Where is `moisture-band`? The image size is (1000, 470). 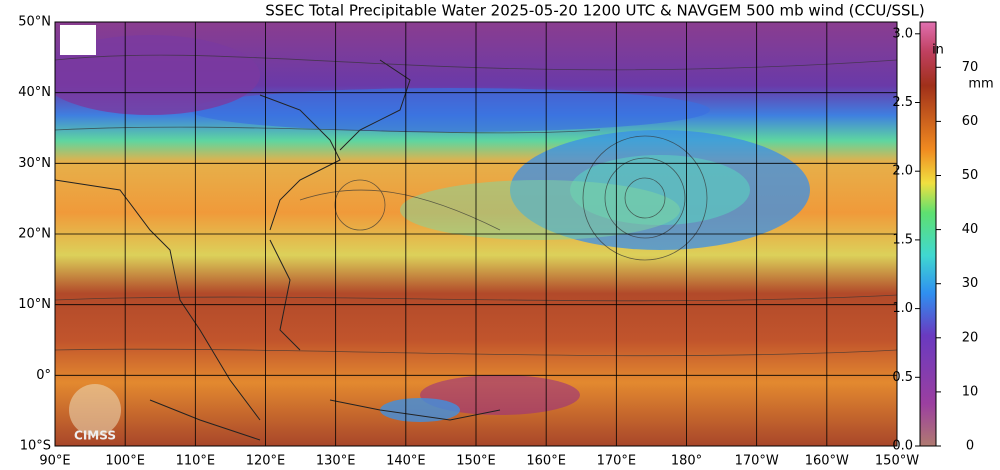
moisture-band is located at coordinates (450, 110).